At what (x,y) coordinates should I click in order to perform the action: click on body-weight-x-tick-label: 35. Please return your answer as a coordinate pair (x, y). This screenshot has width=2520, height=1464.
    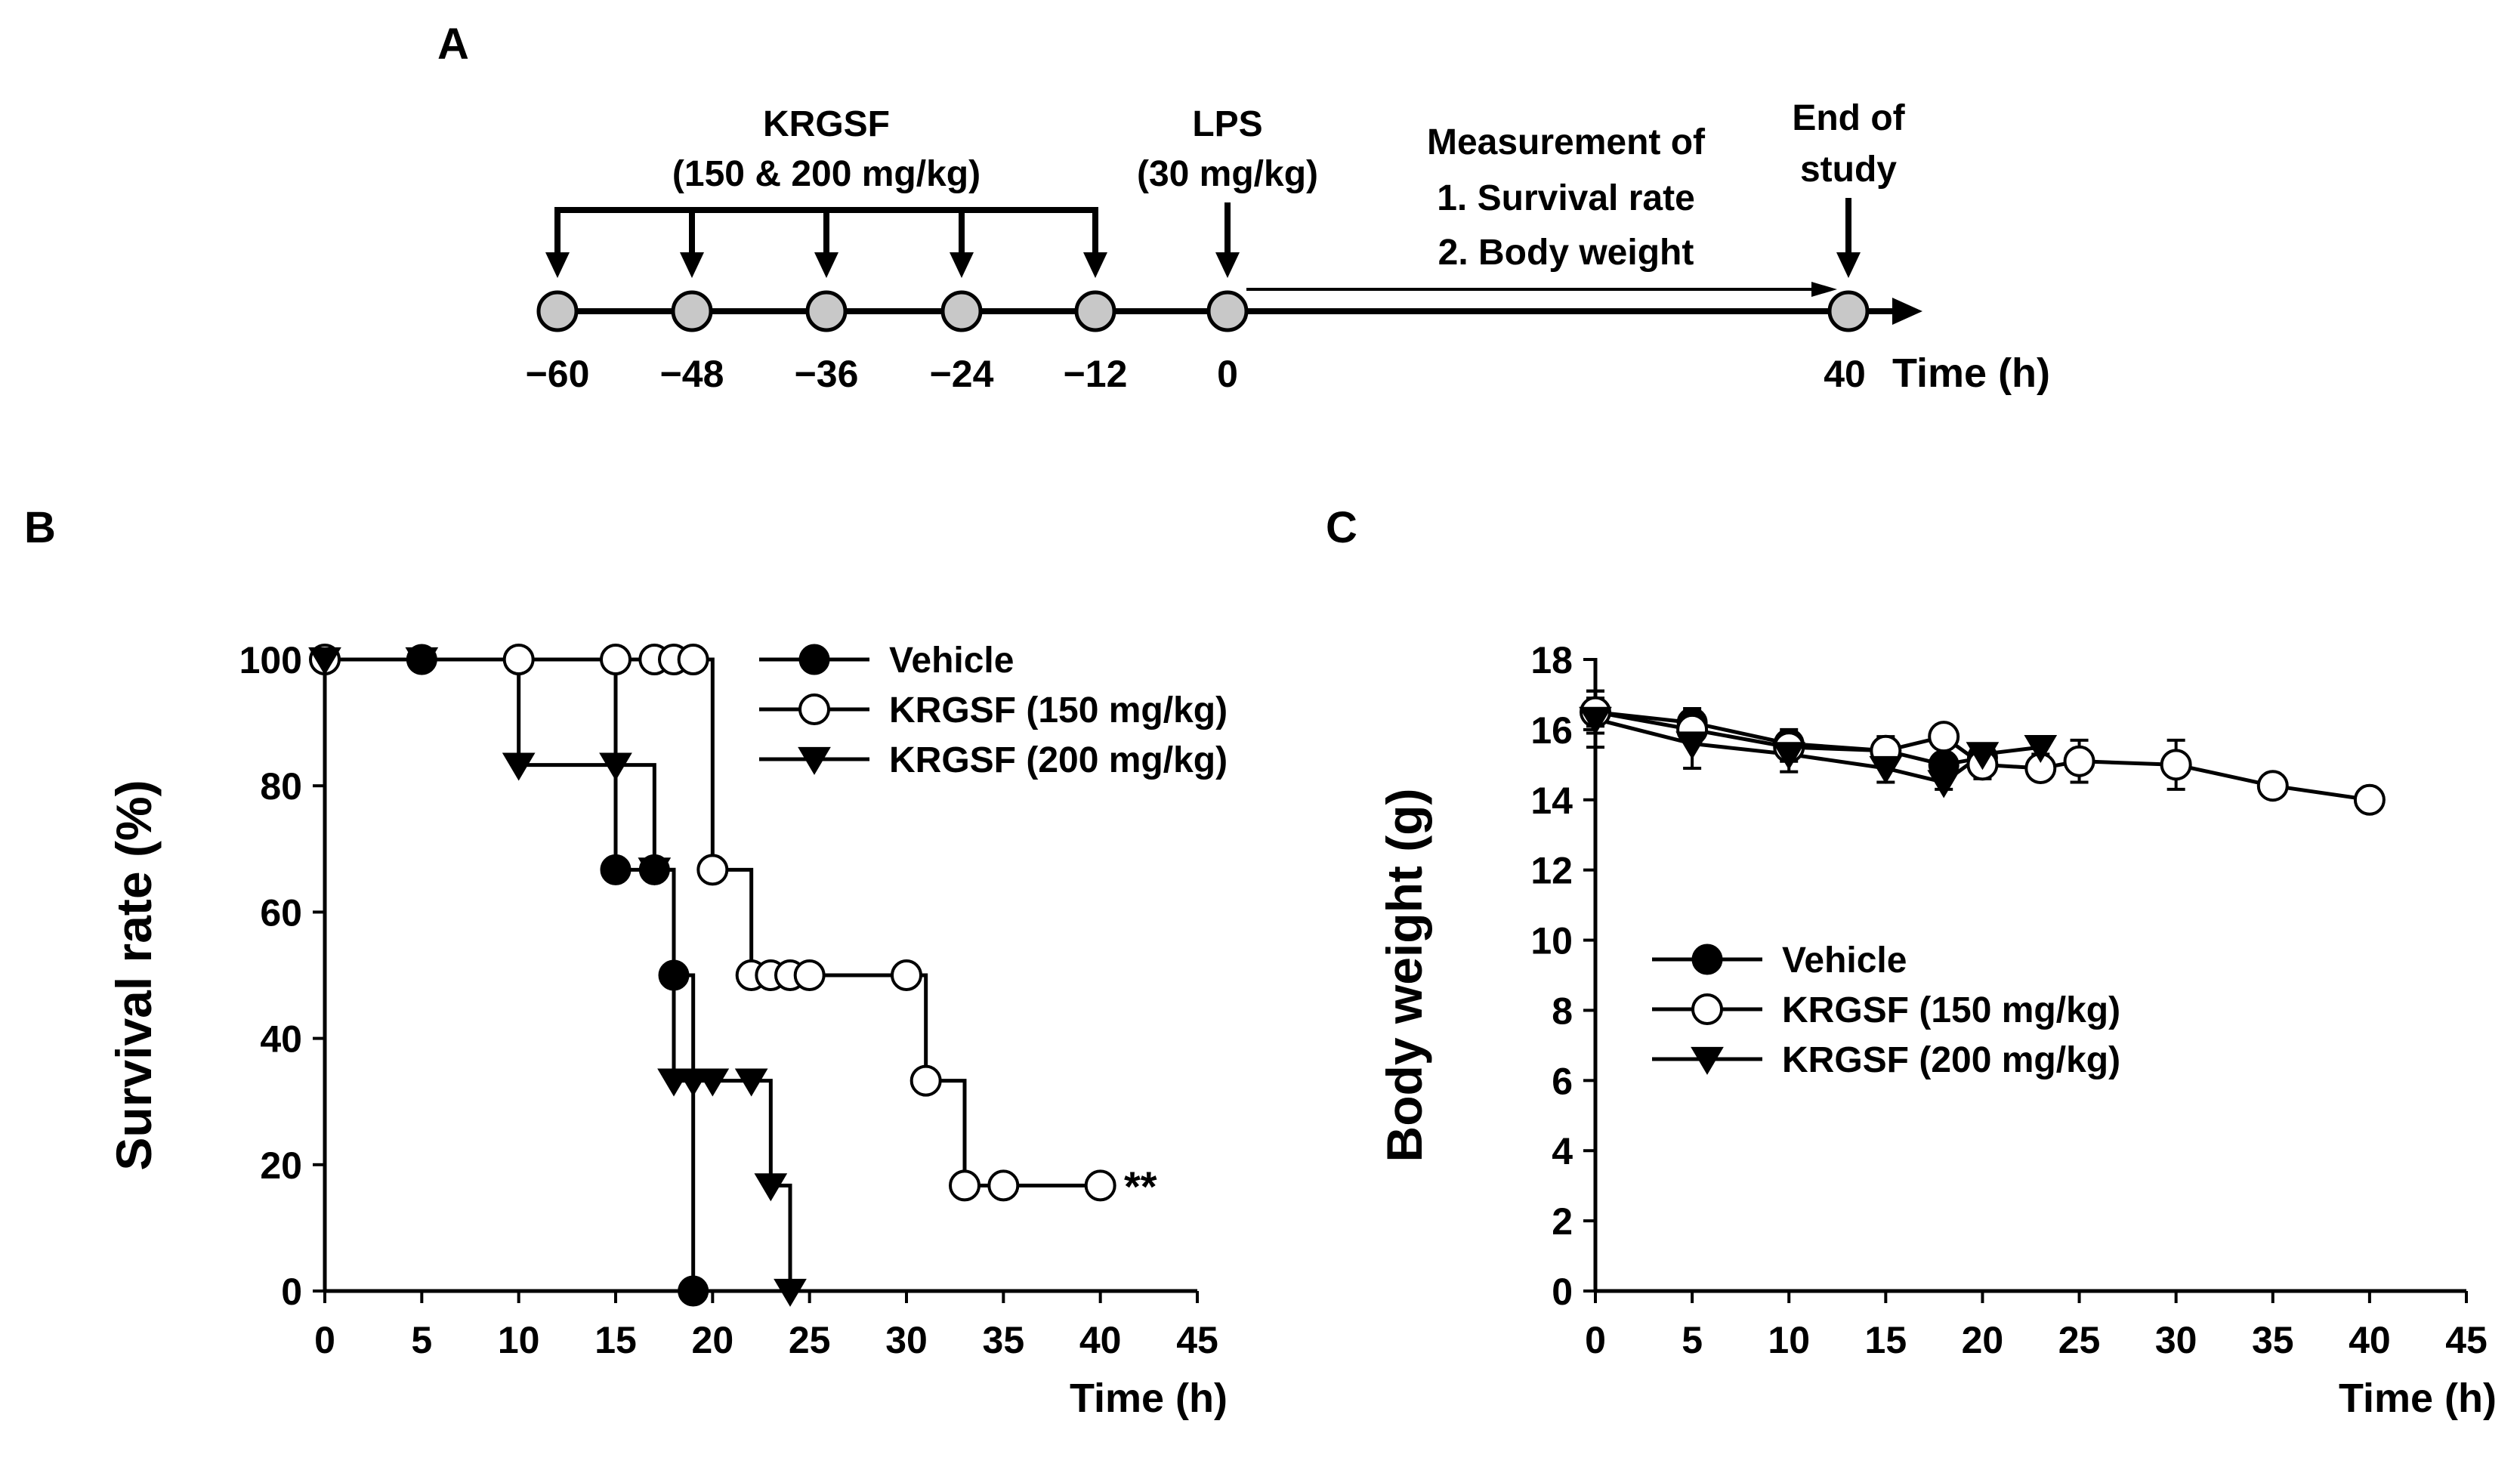
    Looking at the image, I should click on (2273, 1340).